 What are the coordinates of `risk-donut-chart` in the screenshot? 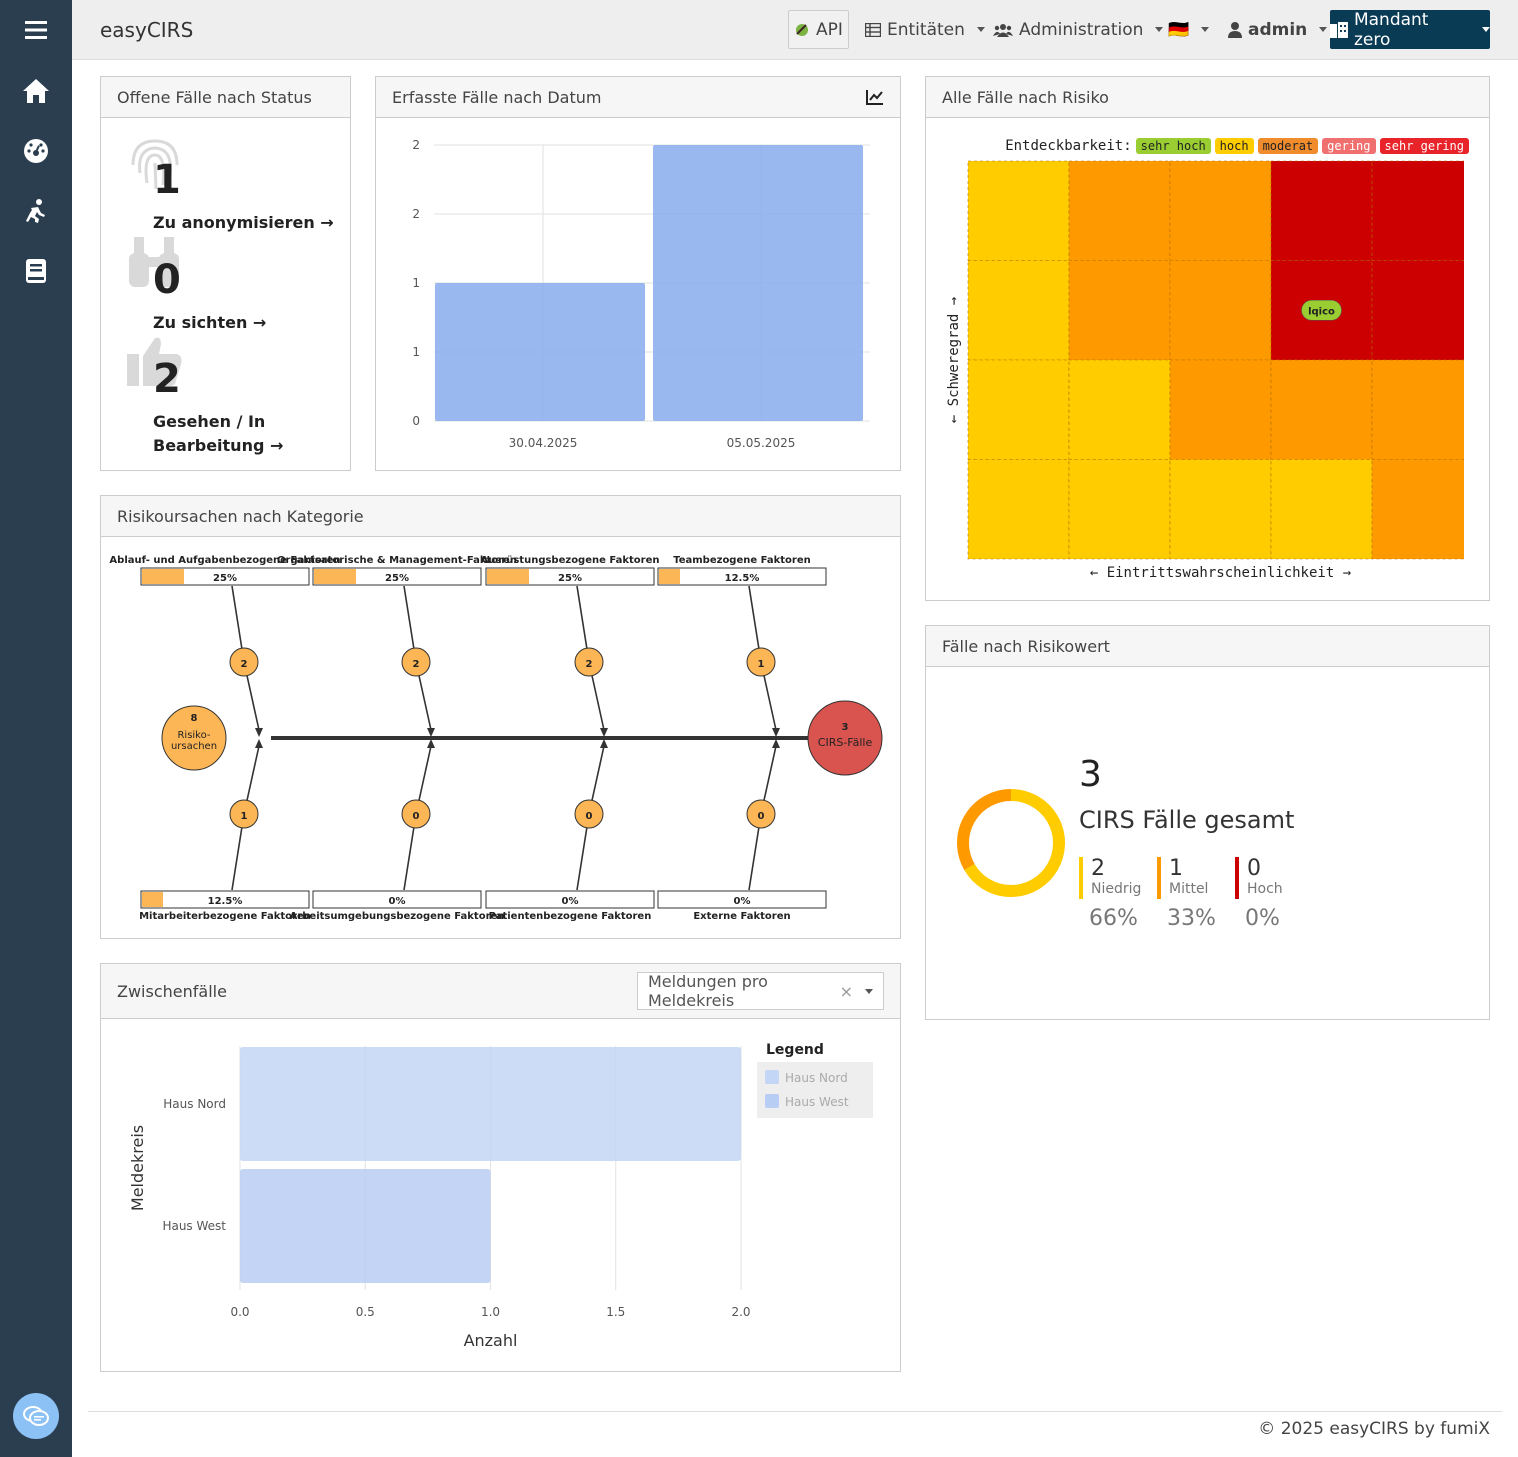 It's located at (1011, 843).